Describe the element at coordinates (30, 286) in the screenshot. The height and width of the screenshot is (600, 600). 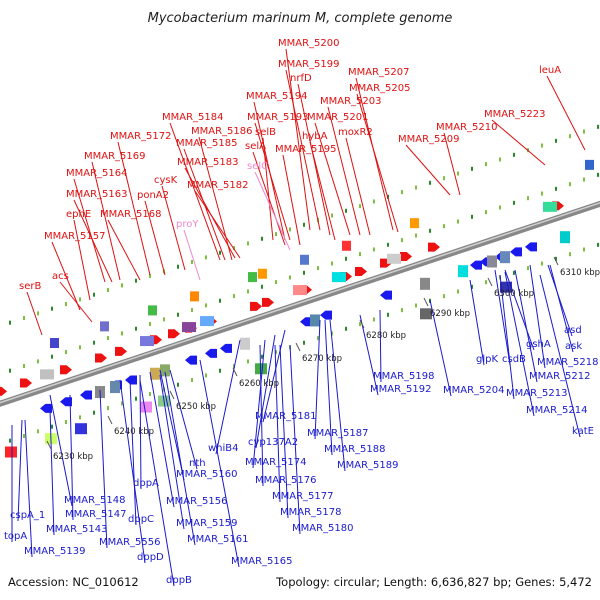
I see `forward-gene-label: serB` at that location.